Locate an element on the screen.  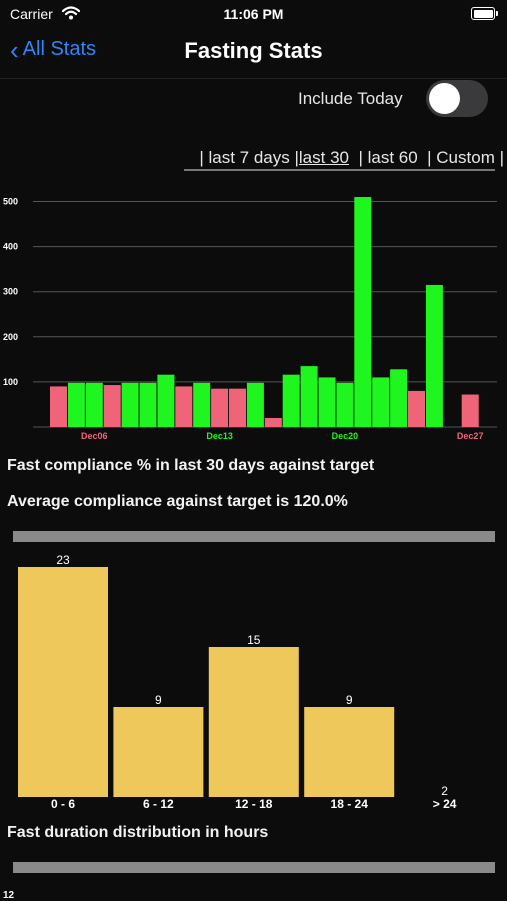
clock: 11:06 PM is located at coordinates (253, 14).